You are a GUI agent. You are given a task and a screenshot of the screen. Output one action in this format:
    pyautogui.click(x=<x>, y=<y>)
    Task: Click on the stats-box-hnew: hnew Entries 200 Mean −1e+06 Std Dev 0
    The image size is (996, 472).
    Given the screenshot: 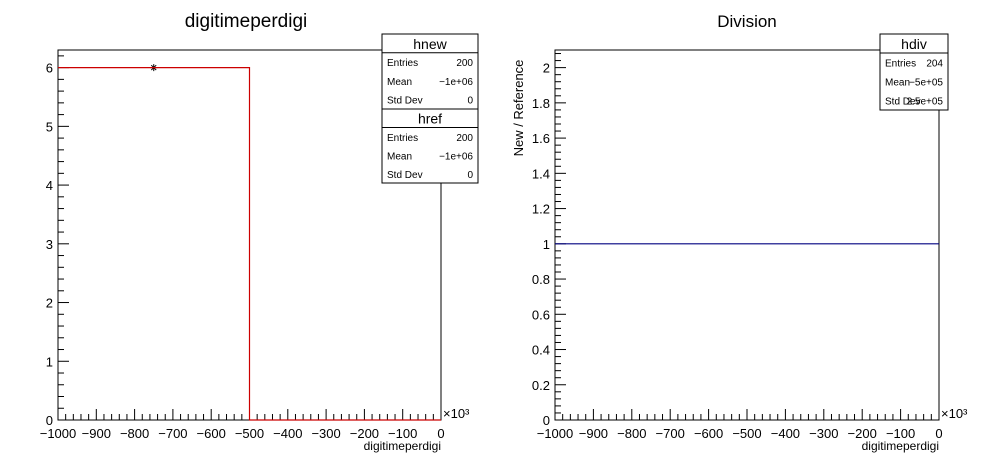 What is the action you would take?
    pyautogui.click(x=430, y=71)
    